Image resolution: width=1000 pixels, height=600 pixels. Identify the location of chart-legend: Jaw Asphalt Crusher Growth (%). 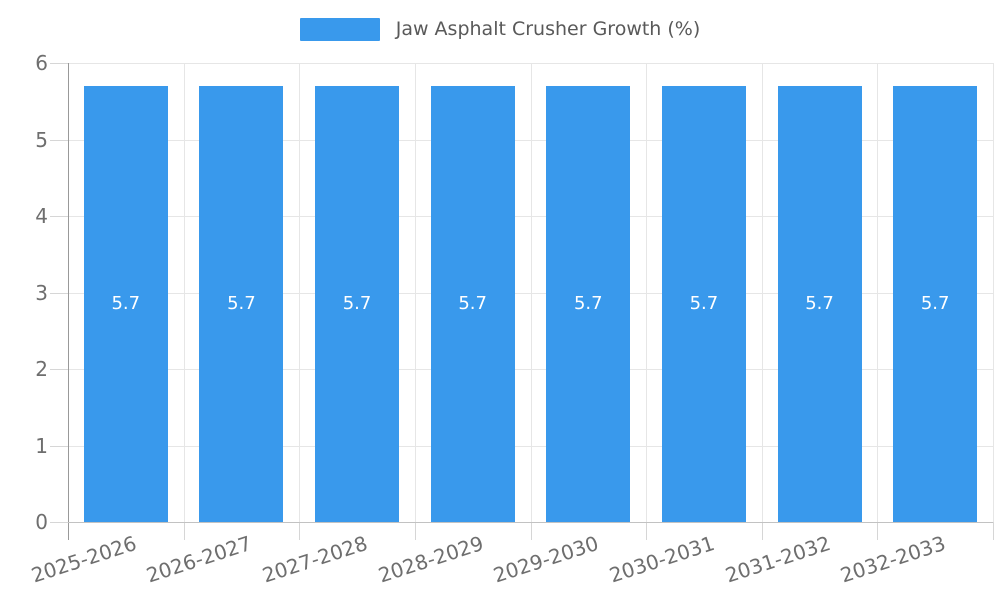
(500, 29).